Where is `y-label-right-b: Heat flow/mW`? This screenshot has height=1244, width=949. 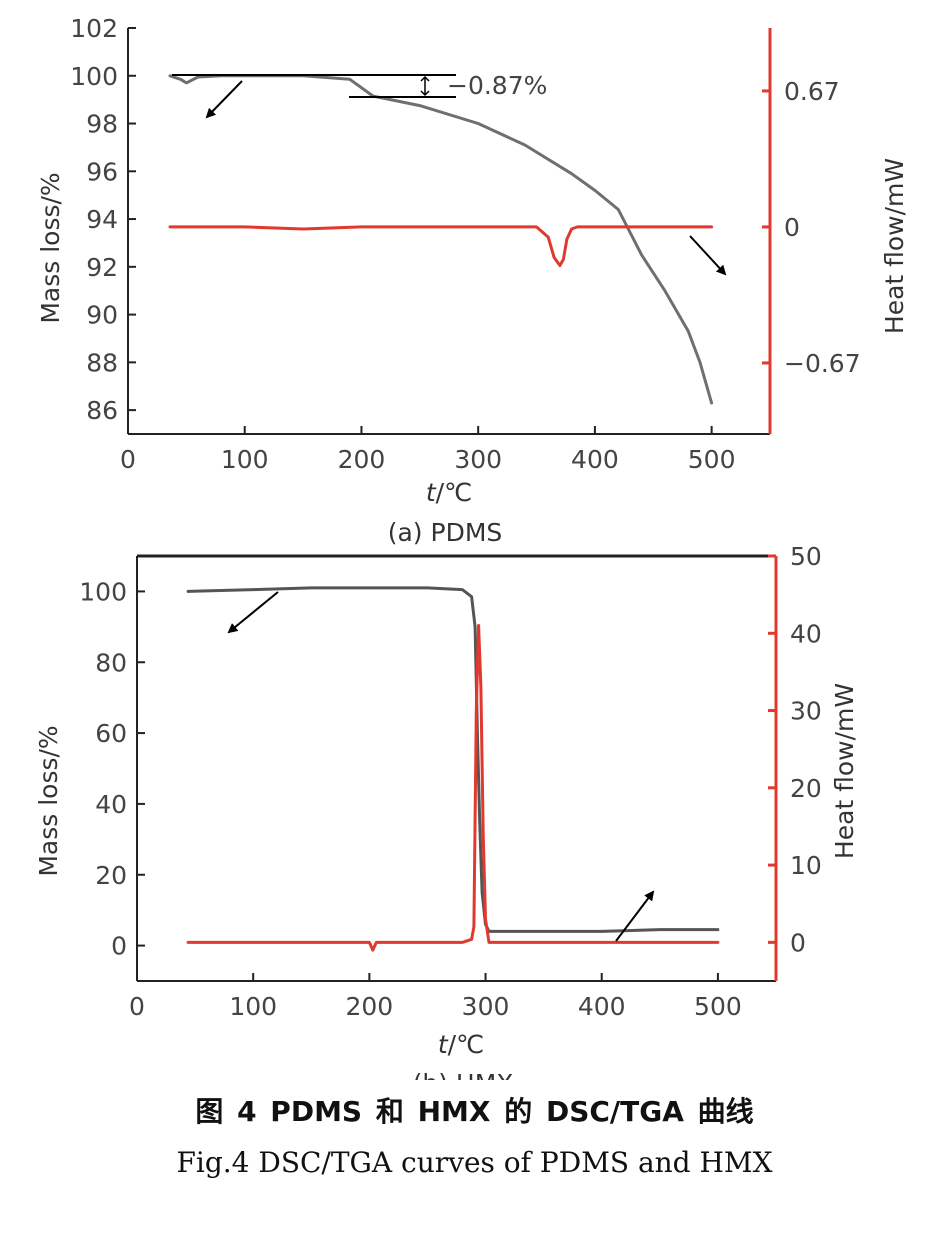
y-label-right-b: Heat flow/mW is located at coordinates (844, 771).